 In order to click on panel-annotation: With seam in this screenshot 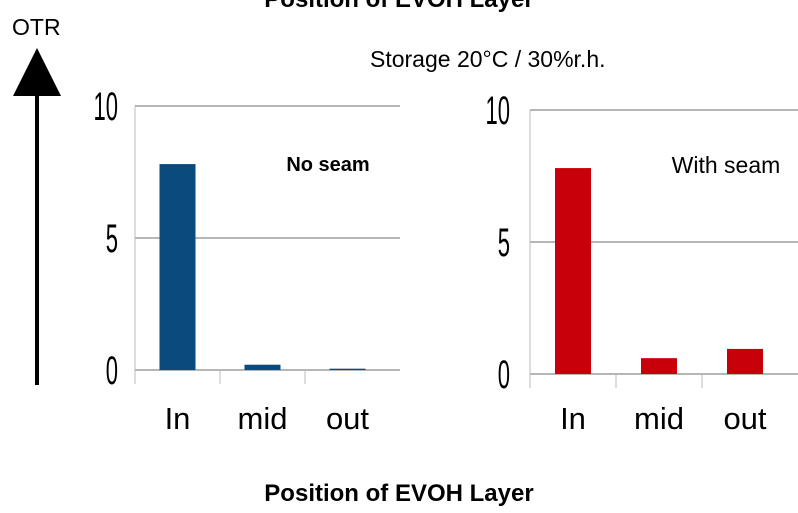, I will do `click(726, 165)`.